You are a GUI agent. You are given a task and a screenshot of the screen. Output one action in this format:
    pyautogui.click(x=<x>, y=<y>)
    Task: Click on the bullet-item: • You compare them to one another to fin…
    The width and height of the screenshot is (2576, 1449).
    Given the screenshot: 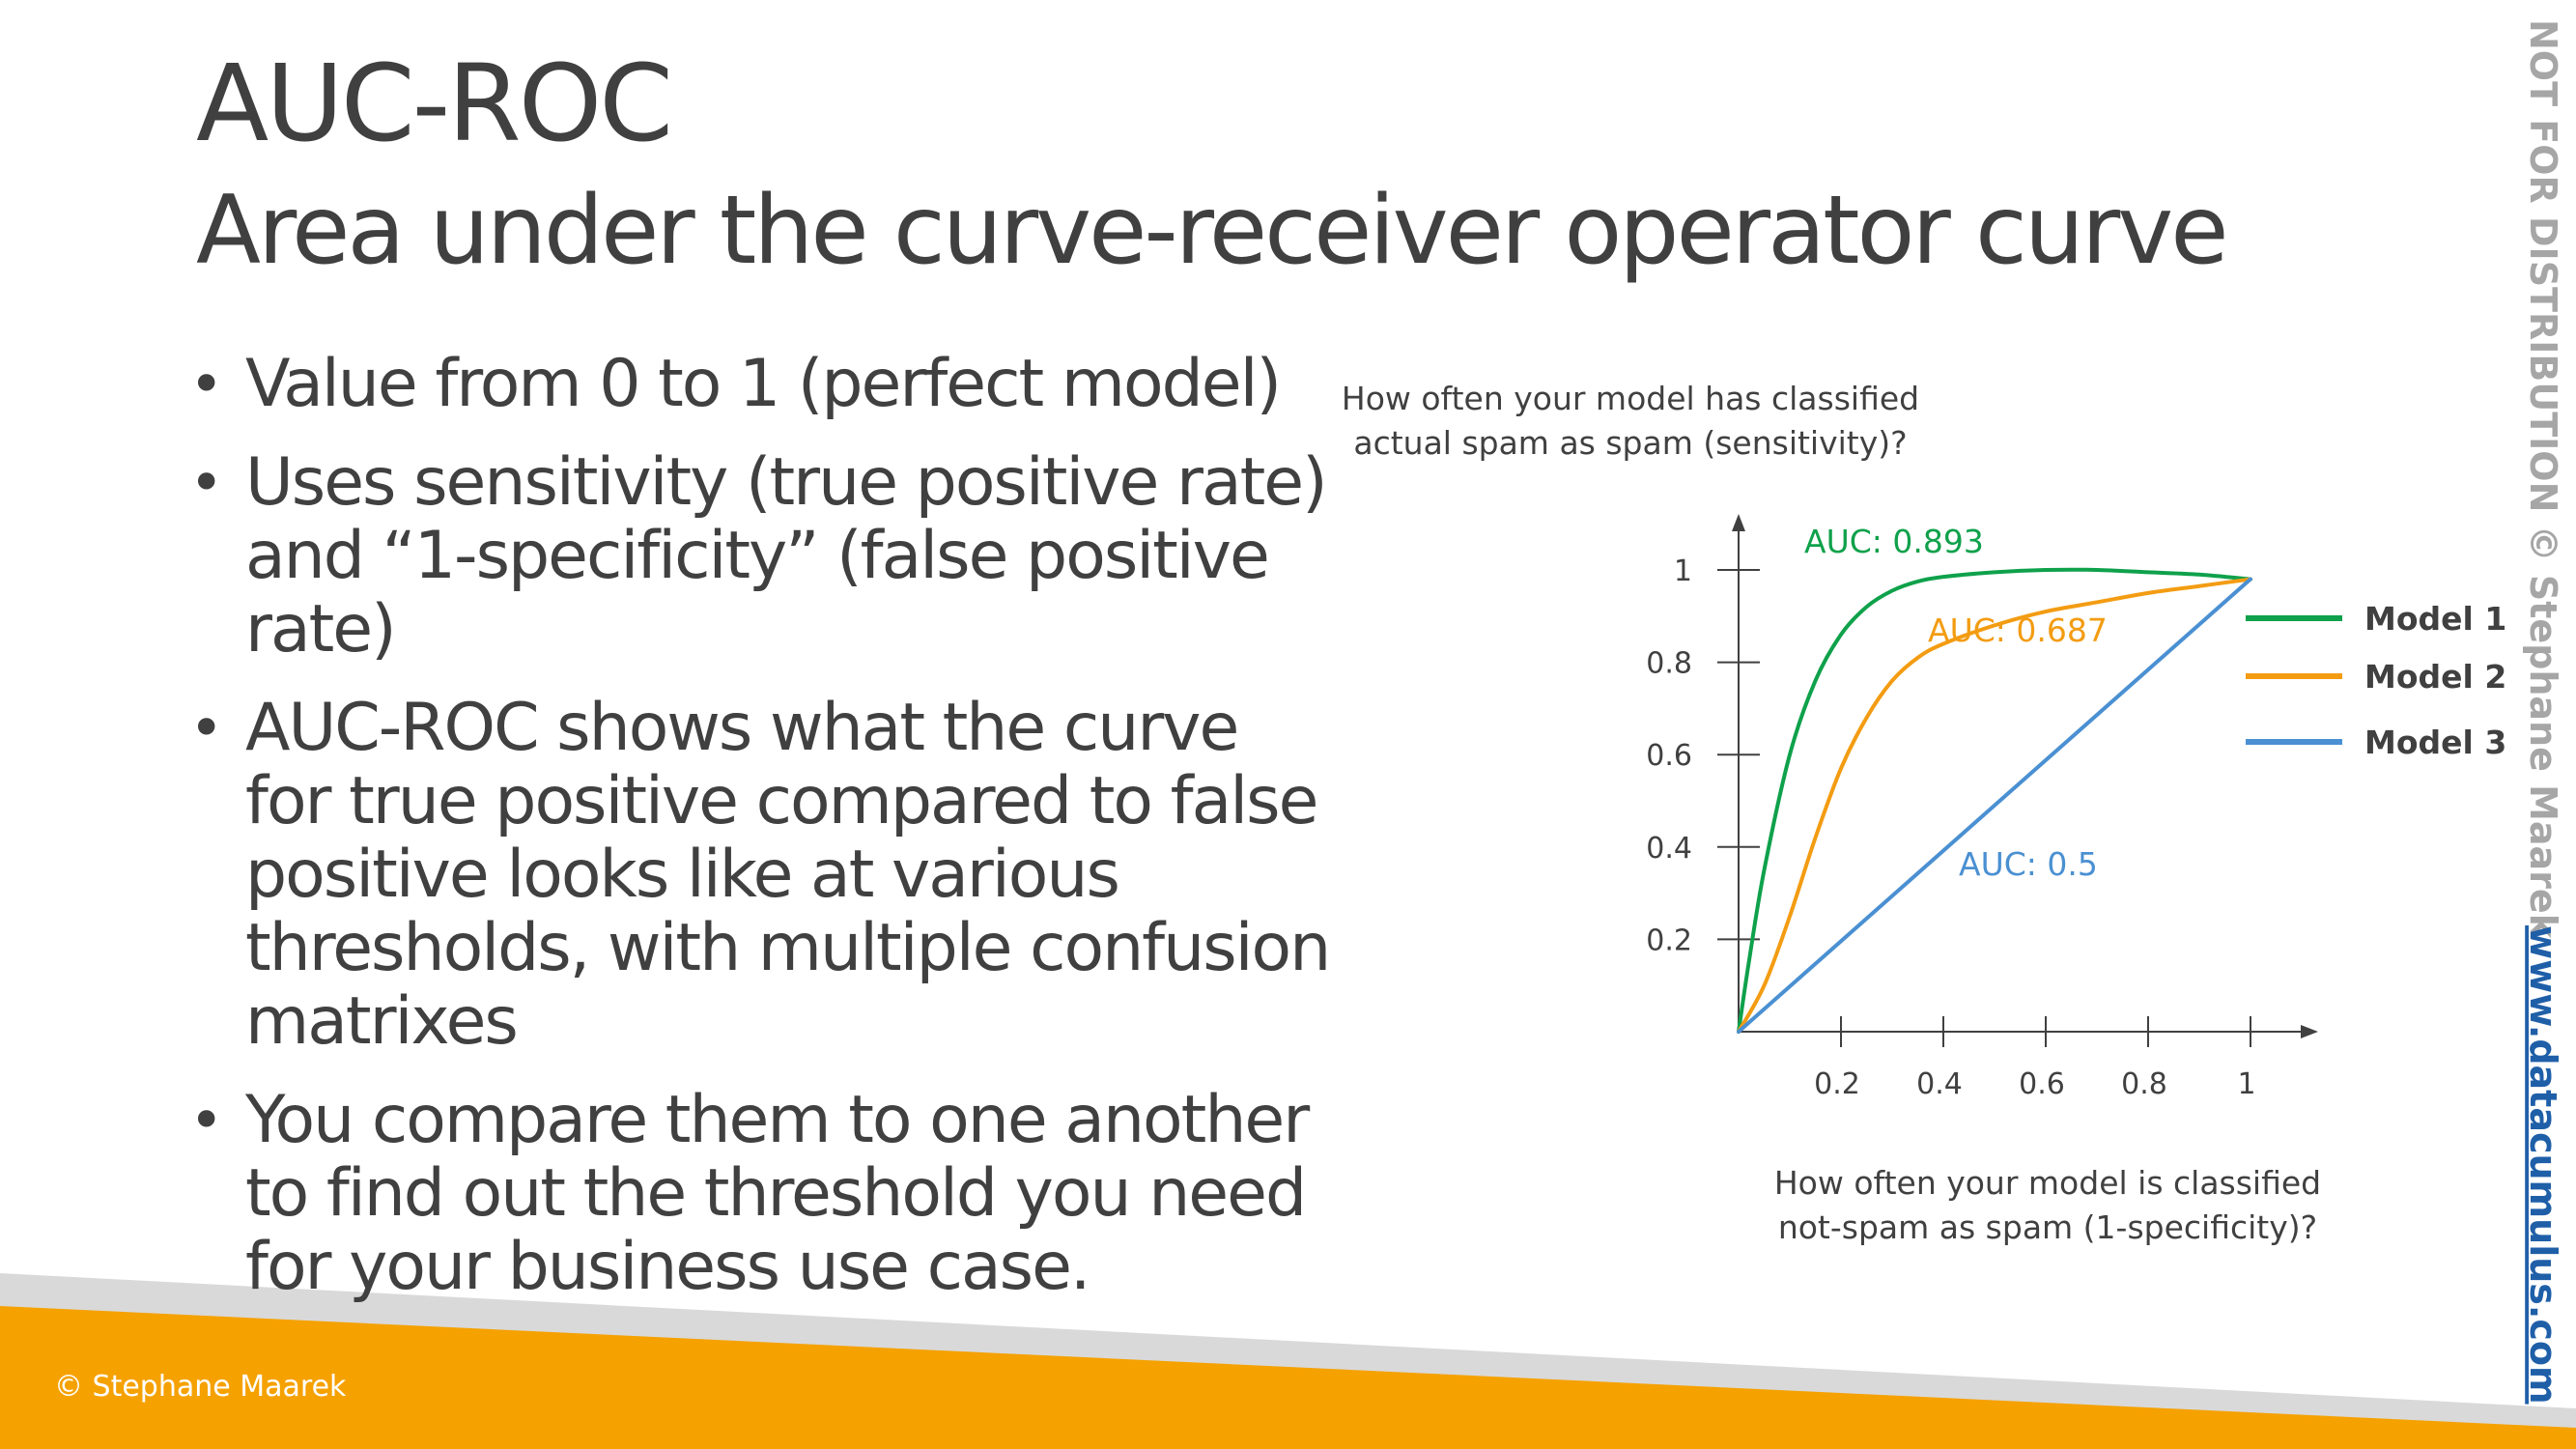 What is the action you would take?
    pyautogui.click(x=768, y=1194)
    